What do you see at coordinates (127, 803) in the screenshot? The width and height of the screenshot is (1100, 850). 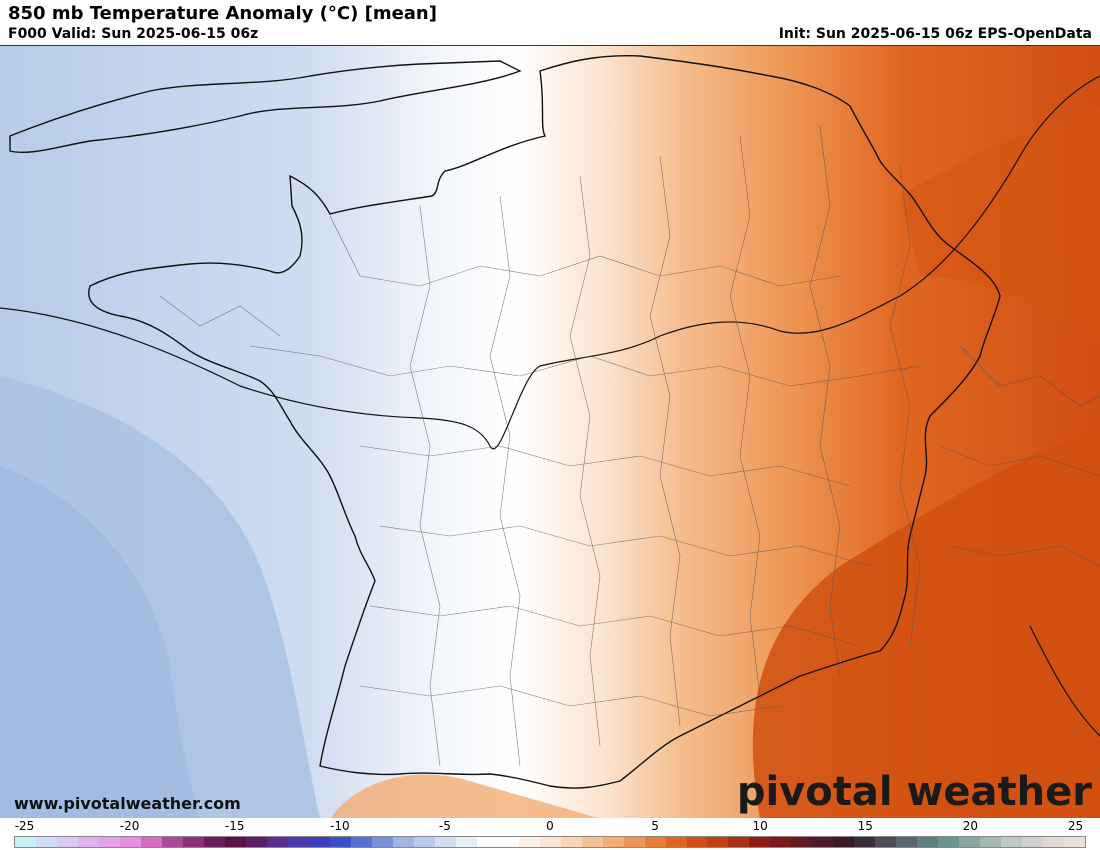 I see `website-watermark: www.pivotalweather.com` at bounding box center [127, 803].